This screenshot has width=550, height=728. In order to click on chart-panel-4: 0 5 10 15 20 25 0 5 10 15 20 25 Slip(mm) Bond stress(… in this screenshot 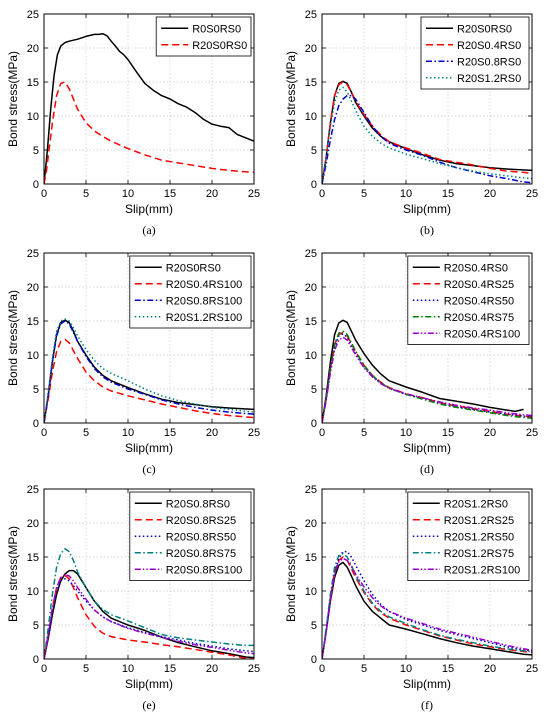, I will do `click(411, 362)`.